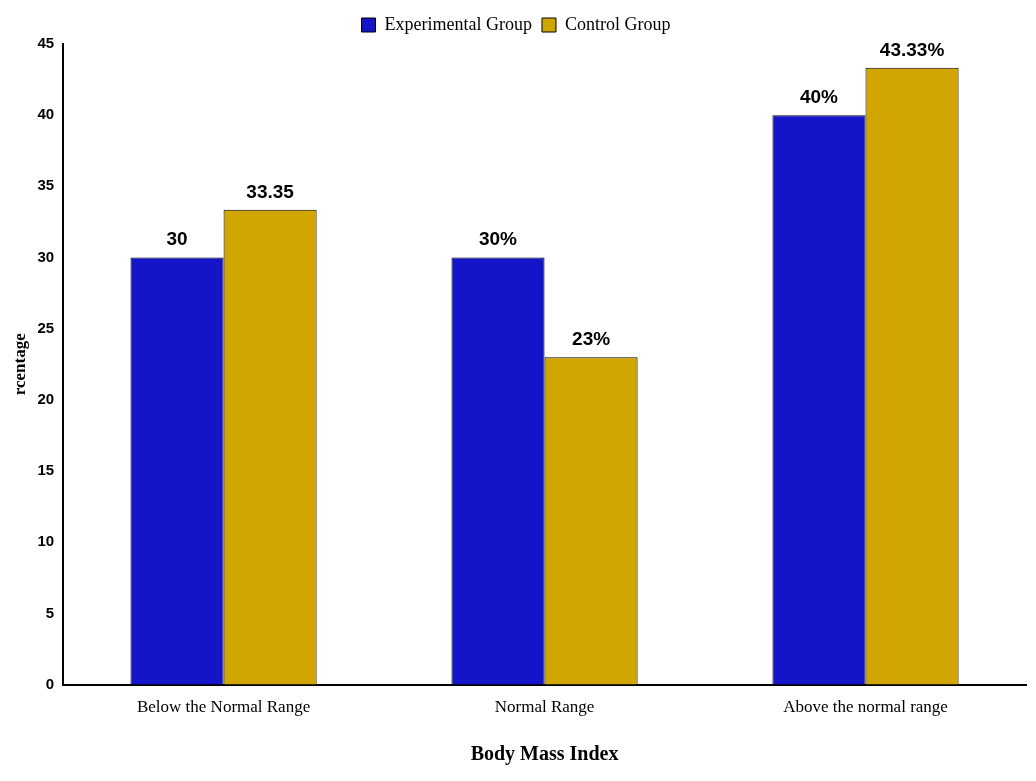  I want to click on legend-label: Control Group, so click(617, 23).